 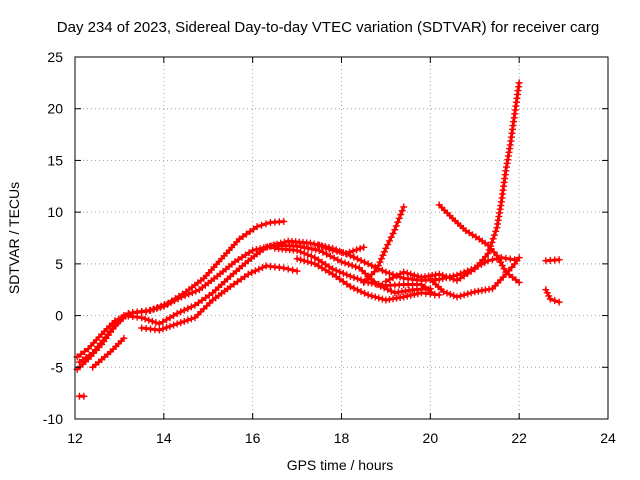 I want to click on y-tick-label: 20, so click(x=55, y=109).